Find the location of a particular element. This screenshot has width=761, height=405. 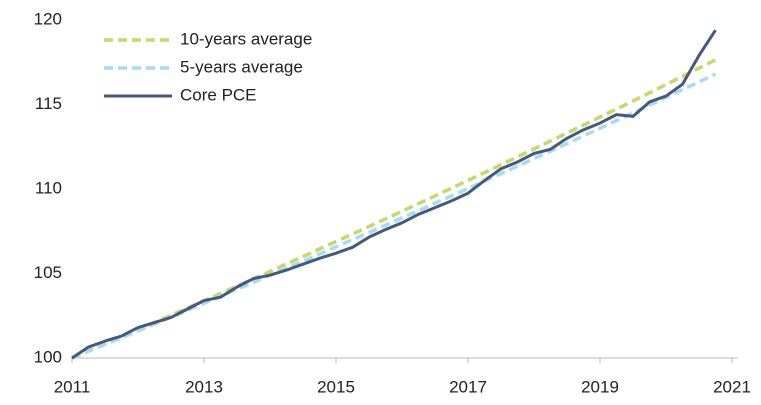

legend-label: Core PCE is located at coordinates (218, 94).